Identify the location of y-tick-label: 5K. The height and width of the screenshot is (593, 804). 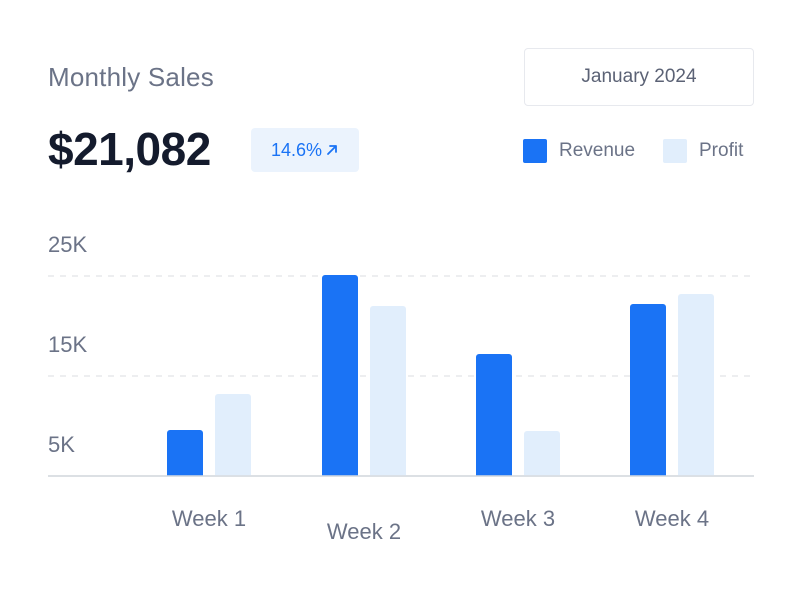
(61, 444).